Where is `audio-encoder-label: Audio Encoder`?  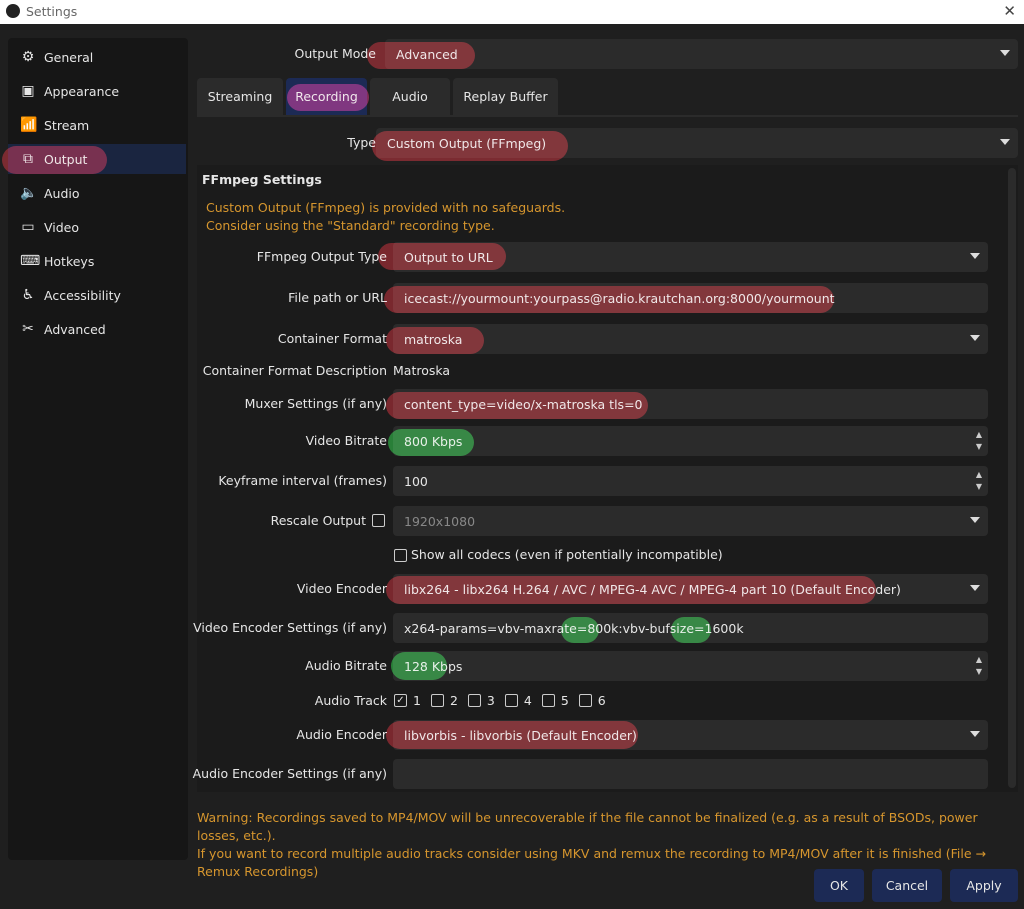
audio-encoder-label: Audio Encoder is located at coordinates (341, 734).